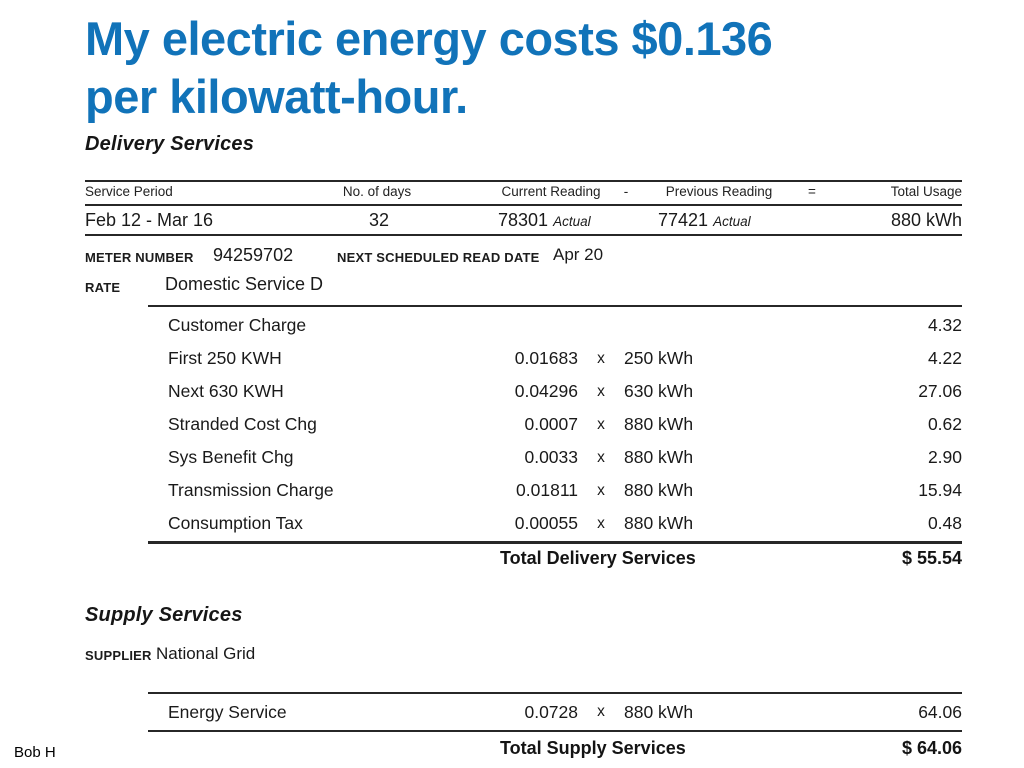 The height and width of the screenshot is (768, 1024). I want to click on usage-header-service-period: Service Period, so click(129, 191).